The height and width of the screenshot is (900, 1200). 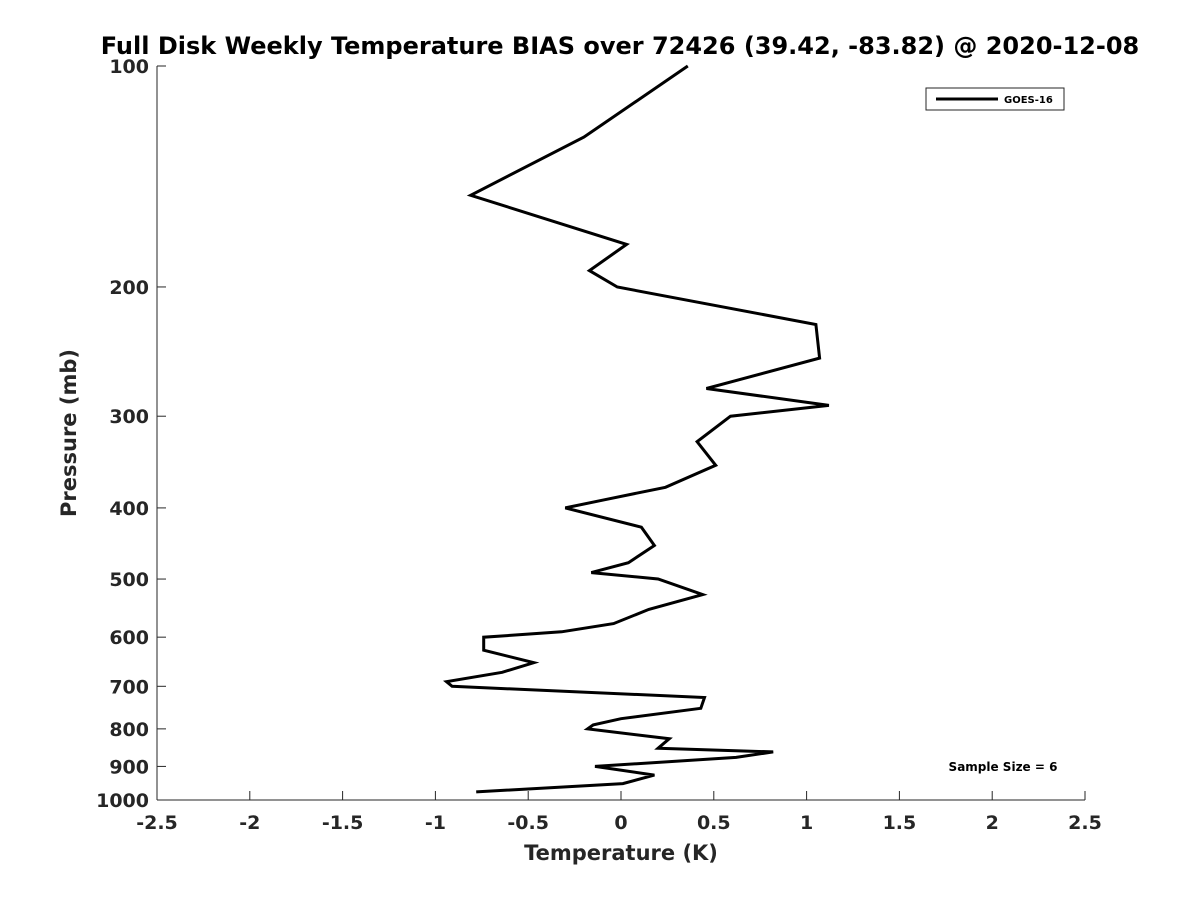 I want to click on x-tick-label: -2.5, so click(x=157, y=823).